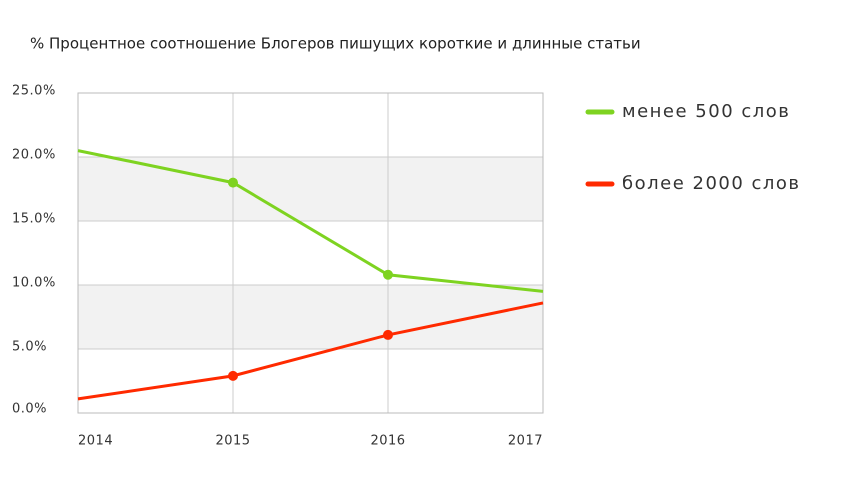 Image resolution: width=855 pixels, height=482 pixels. I want to click on legend-label: менее 500 слов, so click(706, 111).